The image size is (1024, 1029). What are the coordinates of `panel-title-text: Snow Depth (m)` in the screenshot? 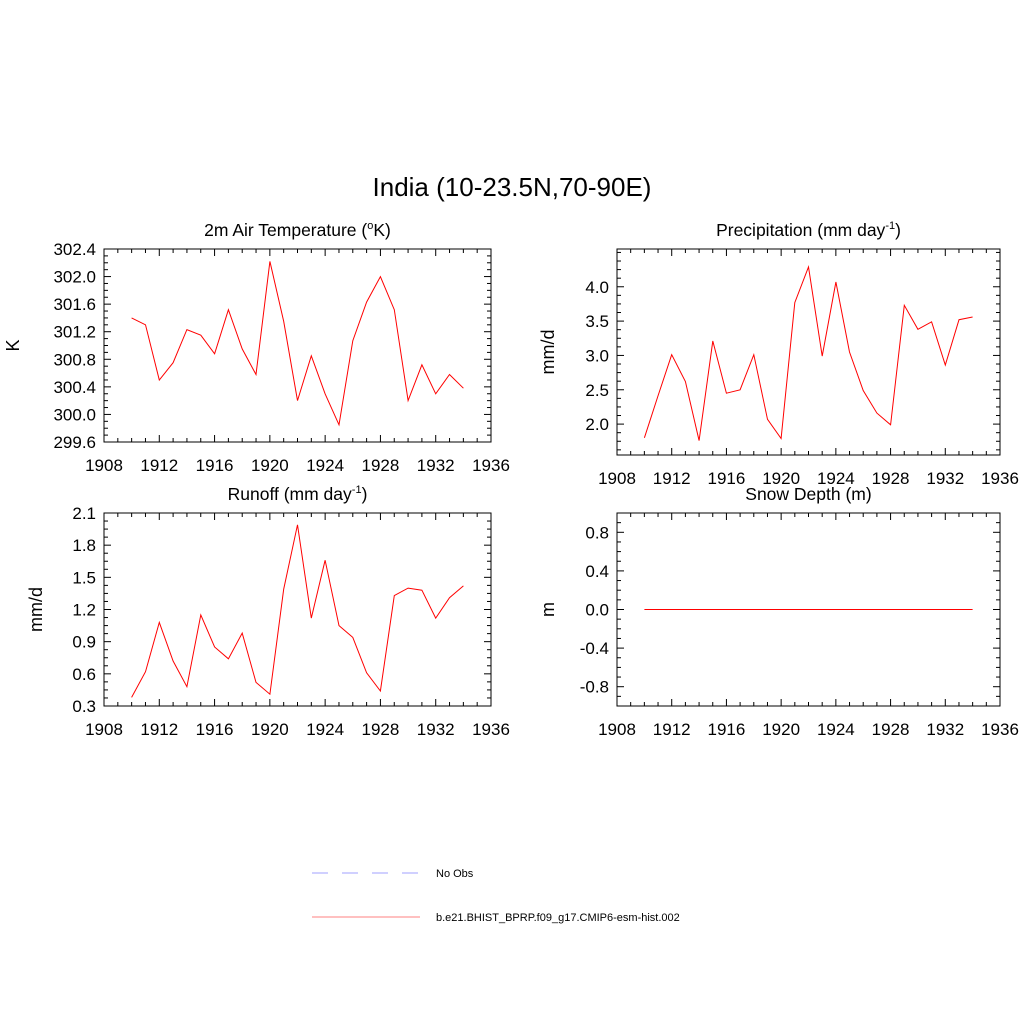 It's located at (808, 494).